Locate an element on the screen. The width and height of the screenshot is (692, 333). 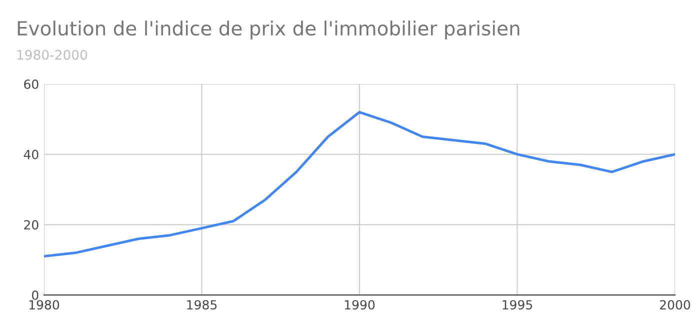
x-tick-label: 2000 is located at coordinates (675, 305).